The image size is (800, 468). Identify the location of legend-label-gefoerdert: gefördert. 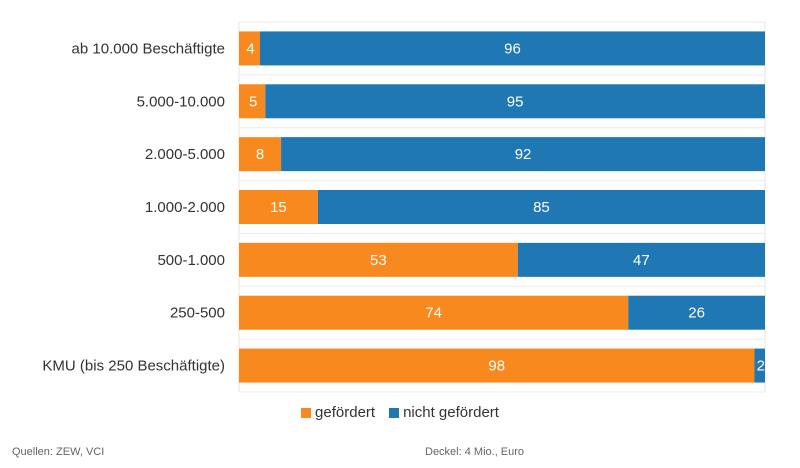
(345, 412).